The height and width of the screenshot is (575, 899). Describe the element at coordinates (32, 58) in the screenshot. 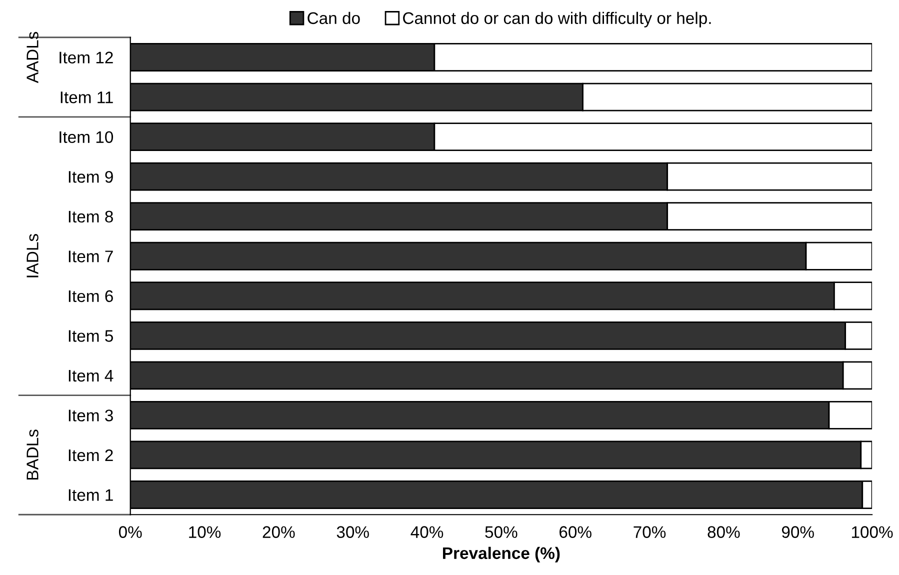

I see `text: AADLs` at that location.